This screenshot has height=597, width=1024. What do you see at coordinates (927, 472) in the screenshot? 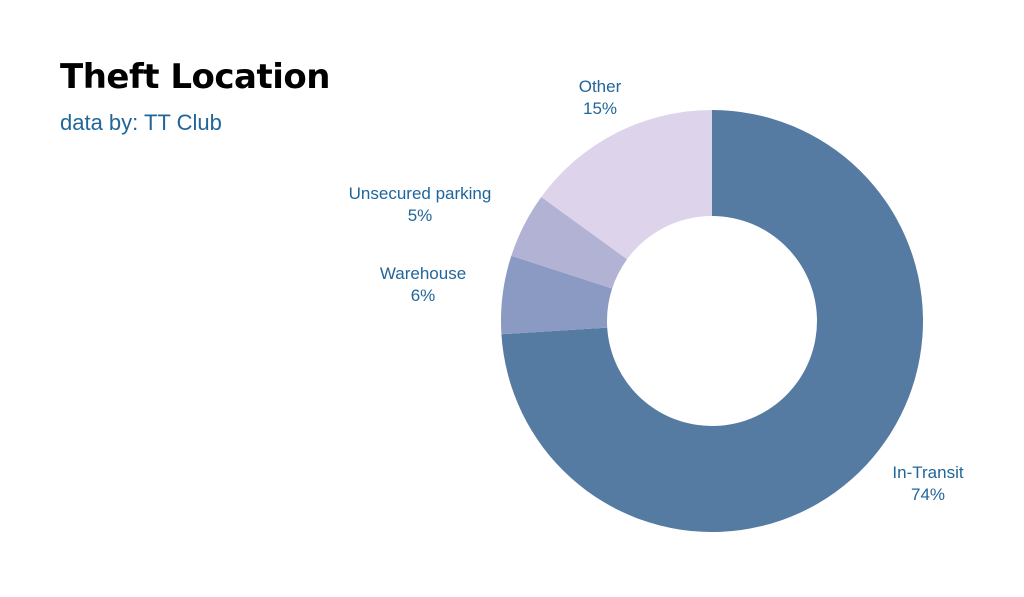
I see `slice-label-name: In-Transit` at bounding box center [927, 472].